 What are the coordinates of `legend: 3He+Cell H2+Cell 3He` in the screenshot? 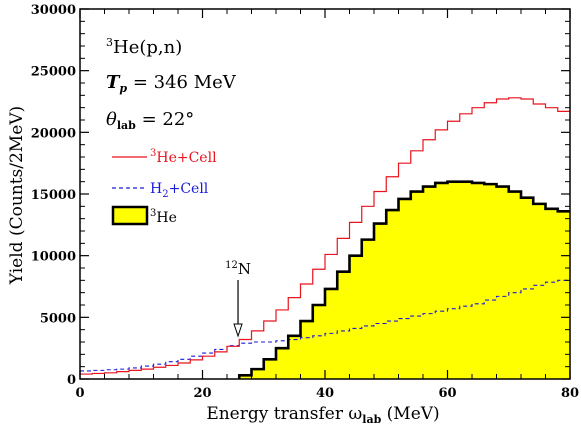 It's located at (164, 187).